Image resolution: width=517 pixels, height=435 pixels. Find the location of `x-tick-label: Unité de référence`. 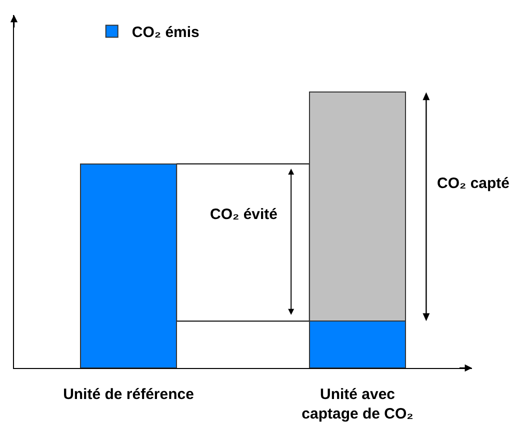

x-tick-label: Unité de référence is located at coordinates (128, 395).